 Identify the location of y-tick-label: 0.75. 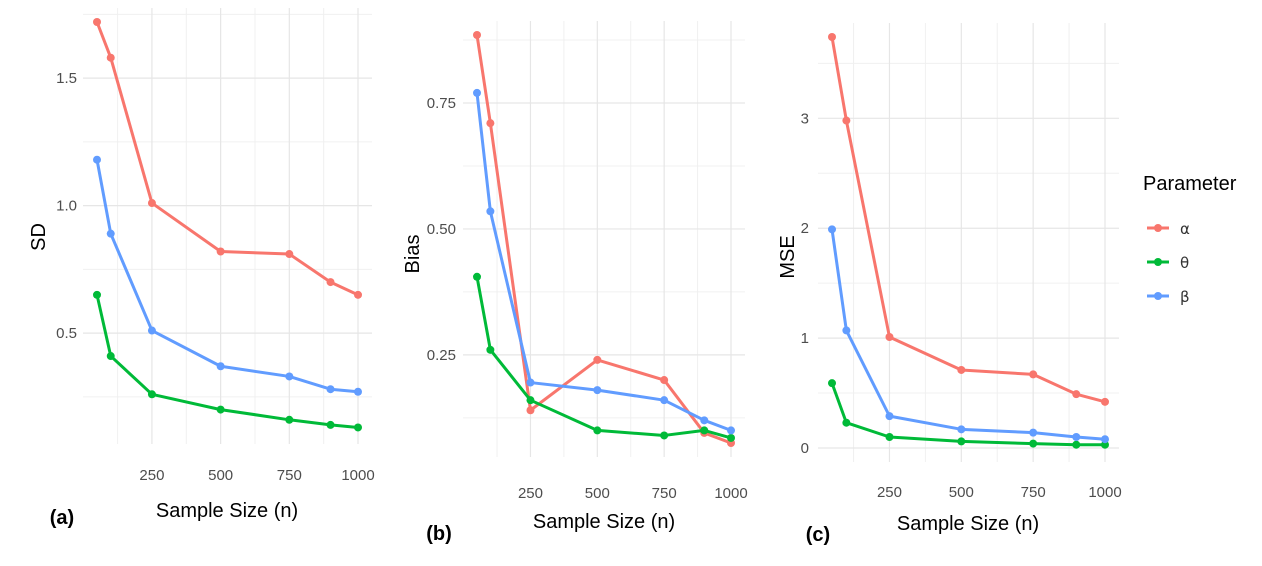
(441, 103).